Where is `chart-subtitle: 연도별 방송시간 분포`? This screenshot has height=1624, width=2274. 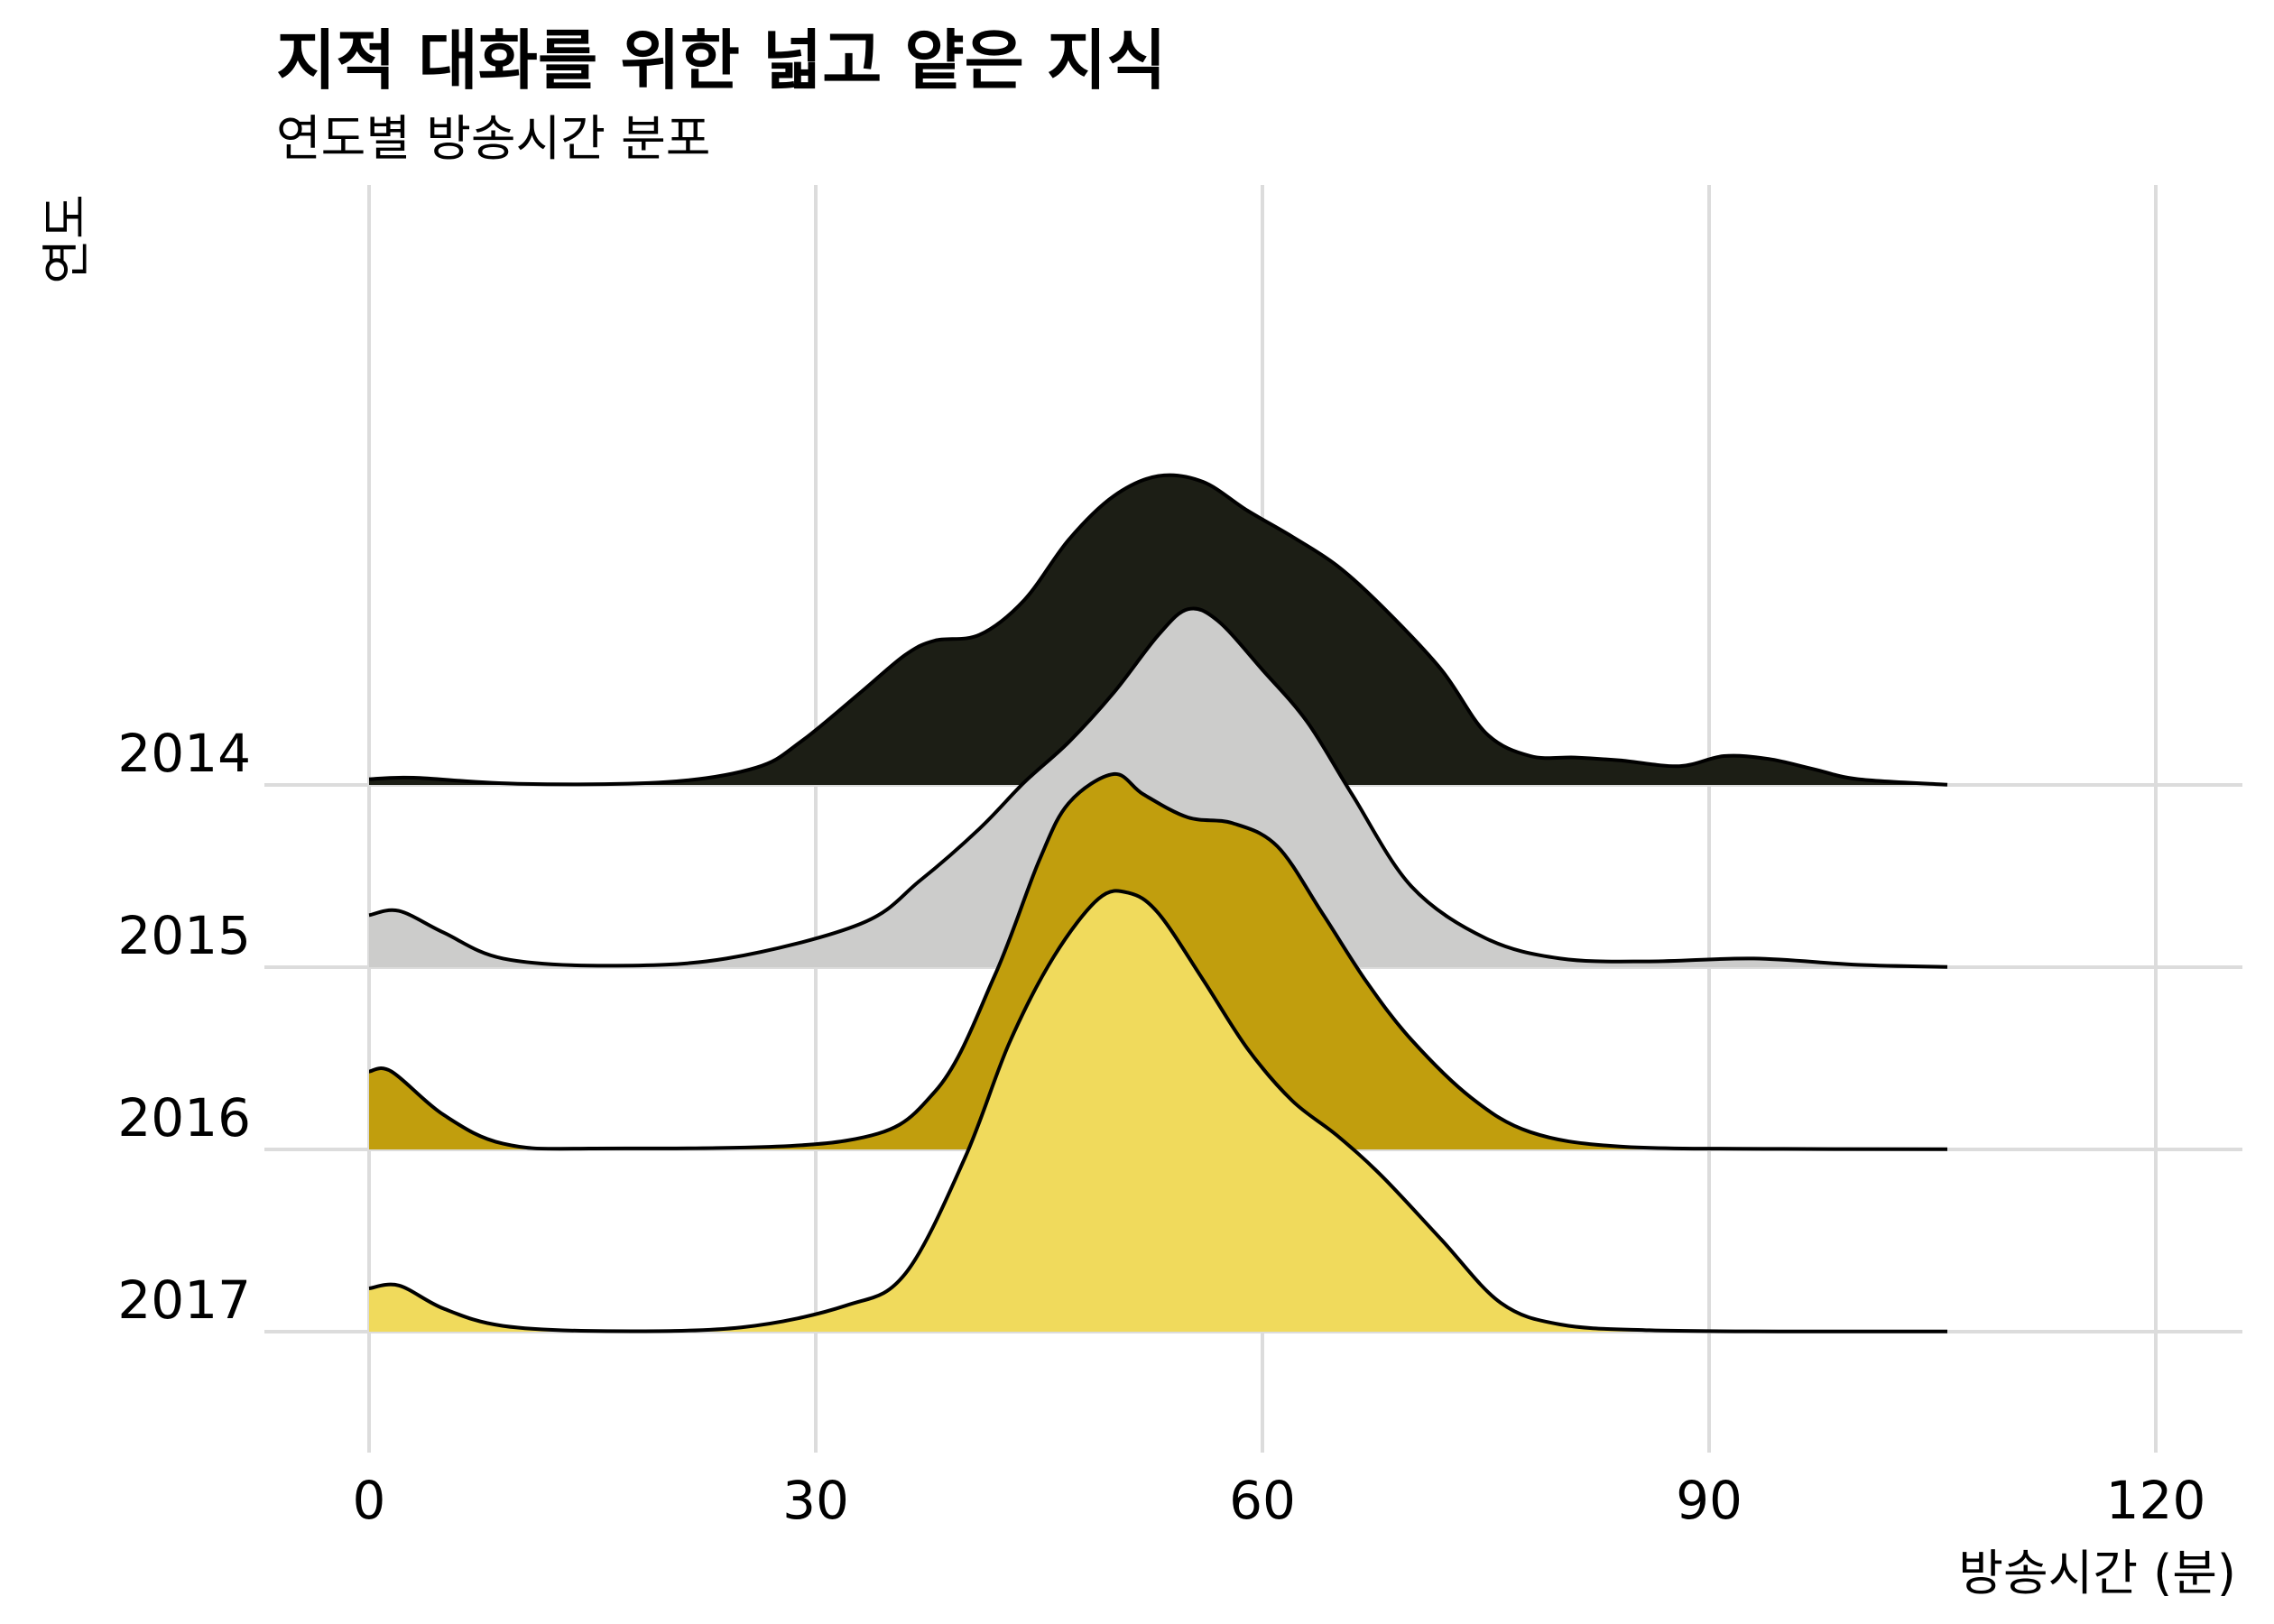
chart-subtitle: 연도별 방송시간 분포 is located at coordinates (493, 139).